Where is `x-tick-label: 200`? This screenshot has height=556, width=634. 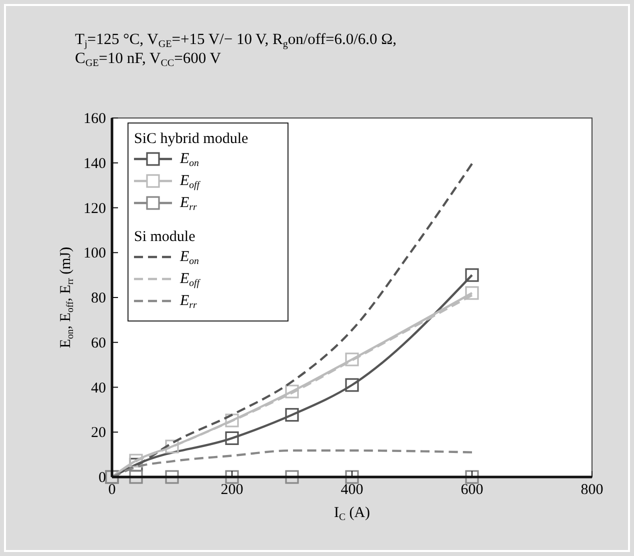
x-tick-label: 200 is located at coordinates (232, 490).